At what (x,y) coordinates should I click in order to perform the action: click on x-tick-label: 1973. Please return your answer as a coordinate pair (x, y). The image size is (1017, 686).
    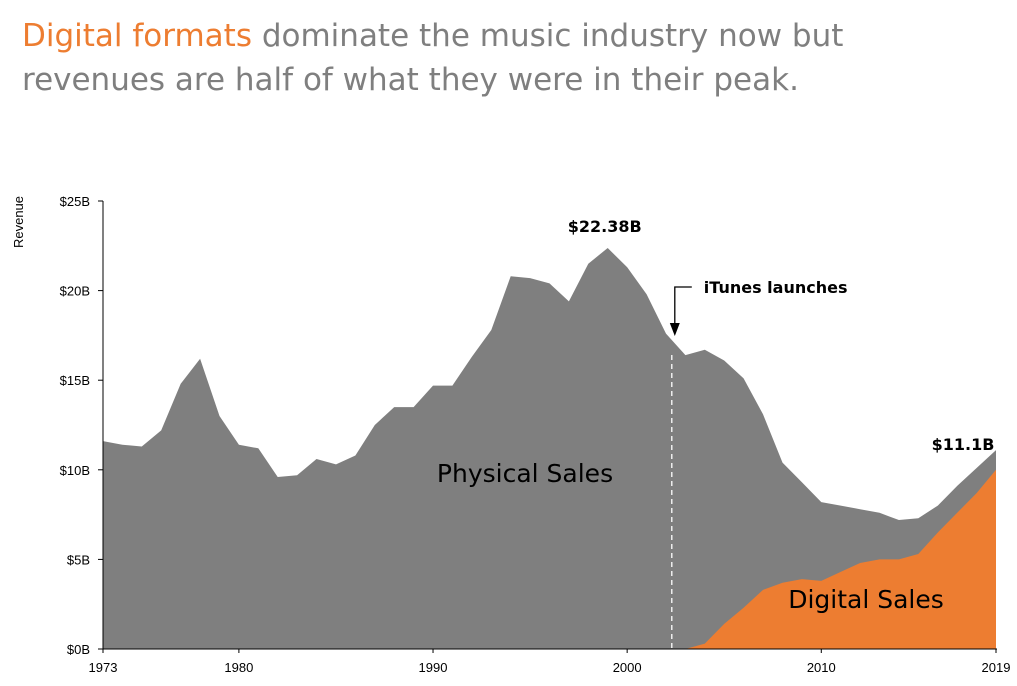
    Looking at the image, I should click on (103, 667).